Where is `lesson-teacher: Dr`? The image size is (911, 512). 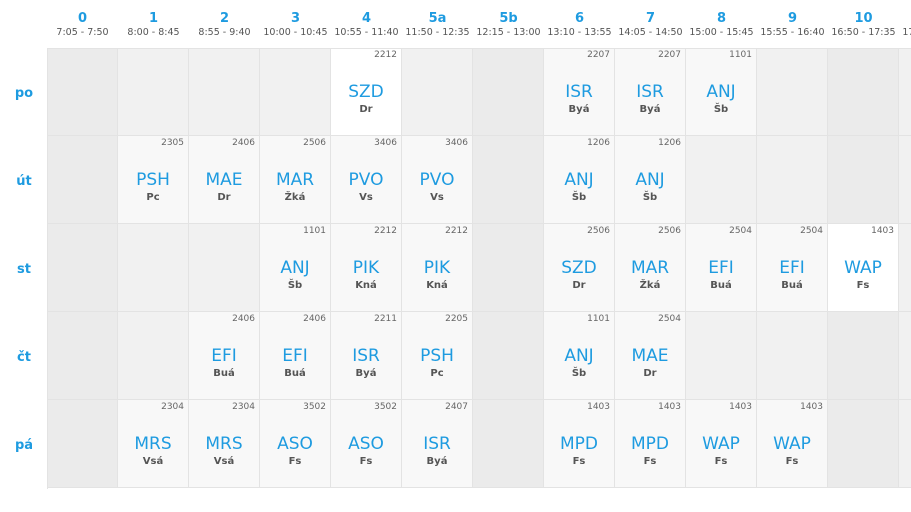 lesson-teacher: Dr is located at coordinates (366, 109).